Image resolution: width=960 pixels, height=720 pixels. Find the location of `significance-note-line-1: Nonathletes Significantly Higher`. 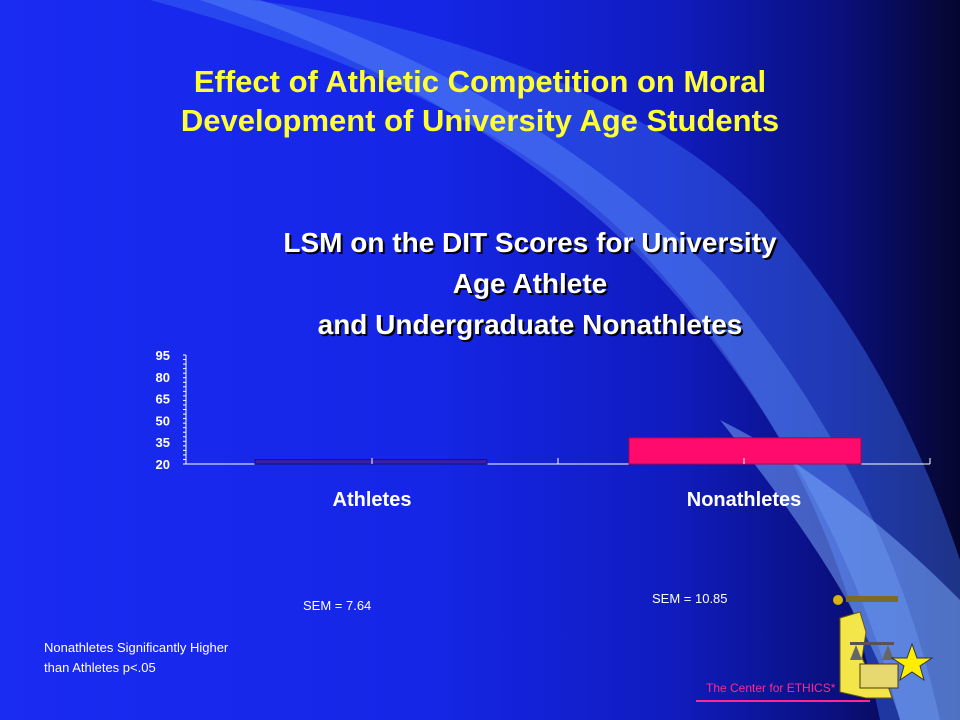

significance-note-line-1: Nonathletes Significantly Higher is located at coordinates (136, 647).